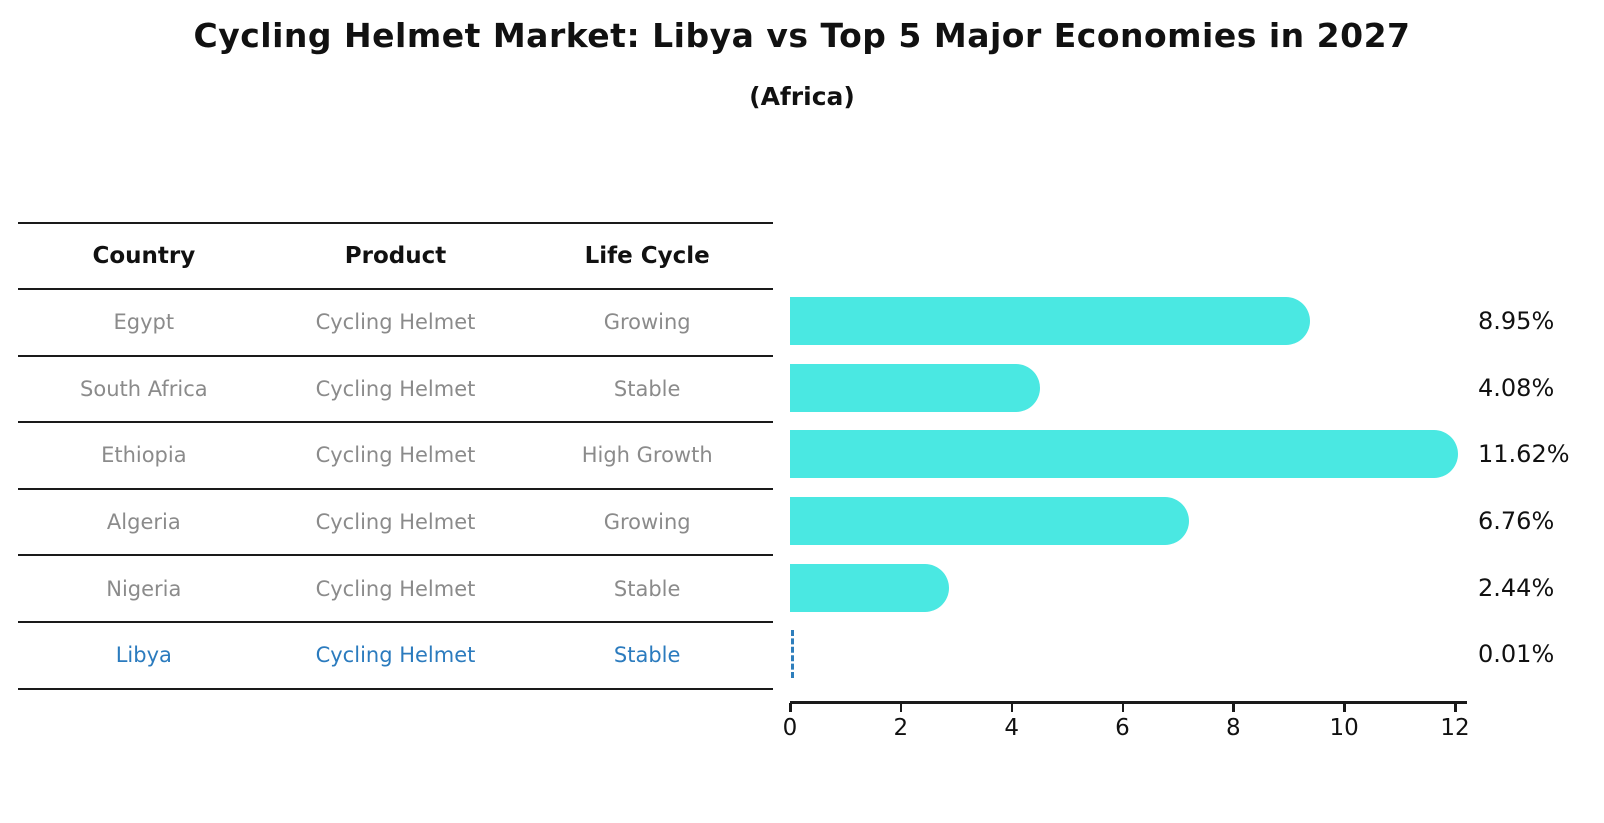  I want to click on highlight-bar-dashed, so click(792, 654).